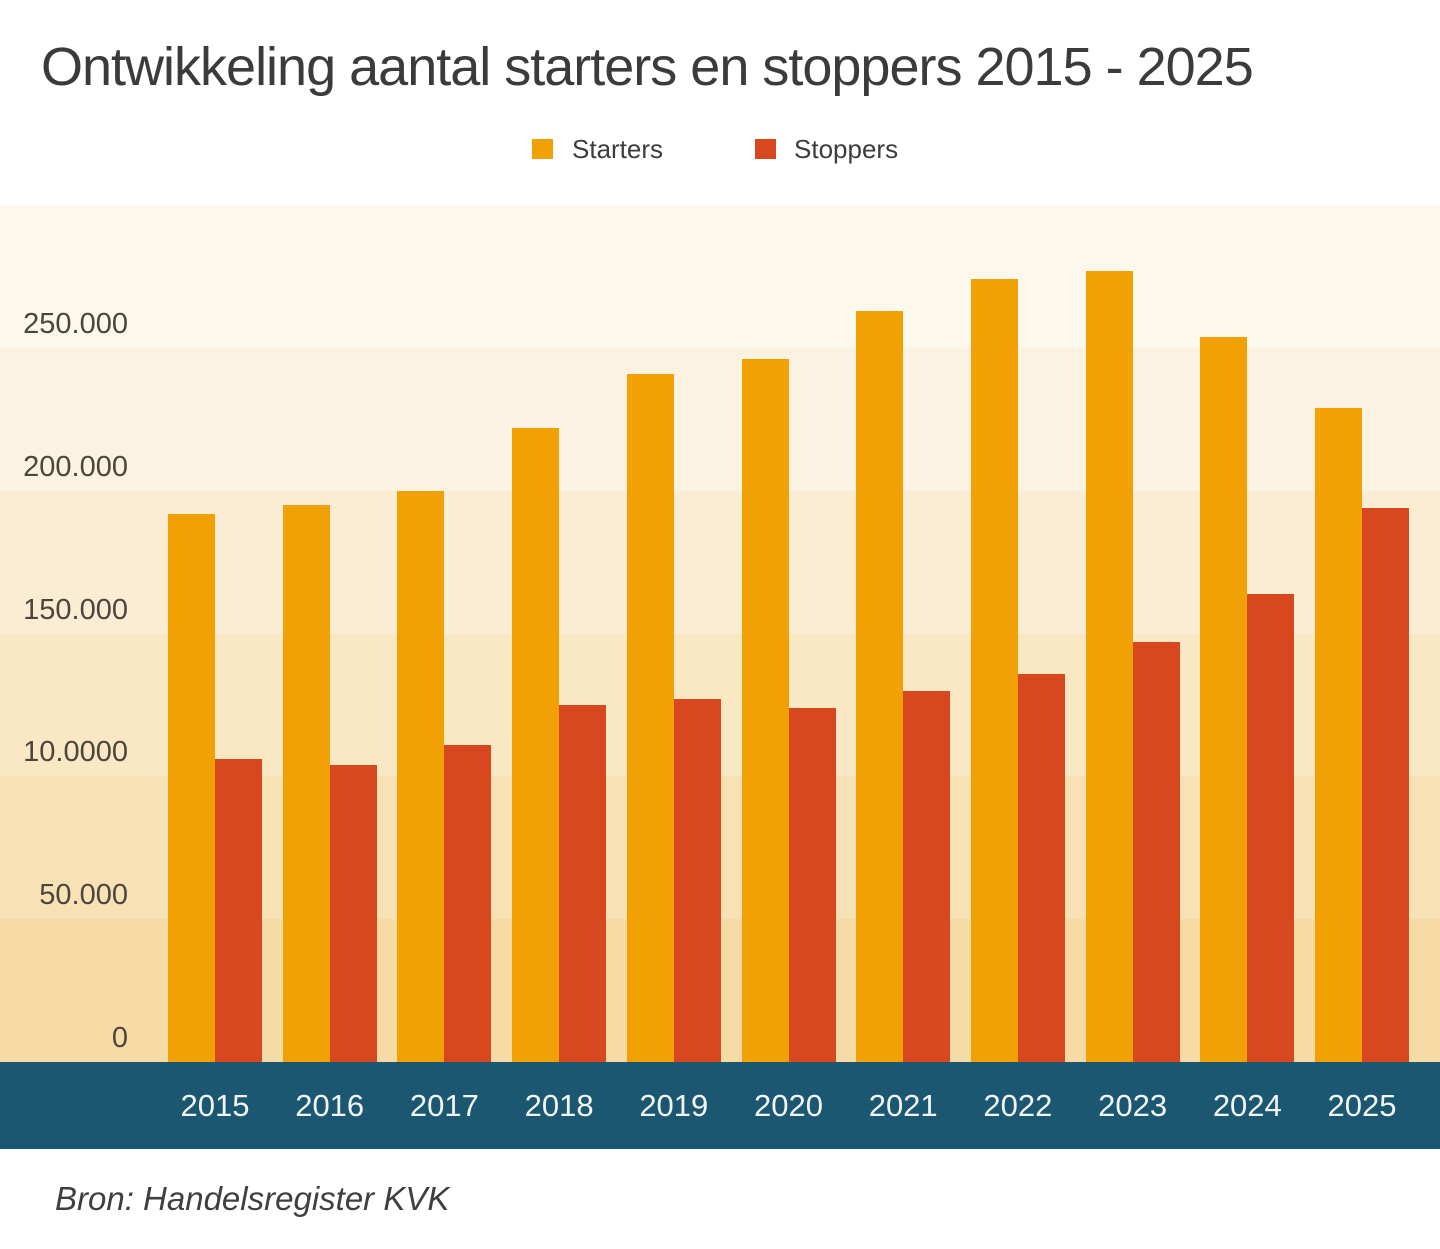 The width and height of the screenshot is (1440, 1249). What do you see at coordinates (1271, 827) in the screenshot?
I see `bar-stoppers-2024` at bounding box center [1271, 827].